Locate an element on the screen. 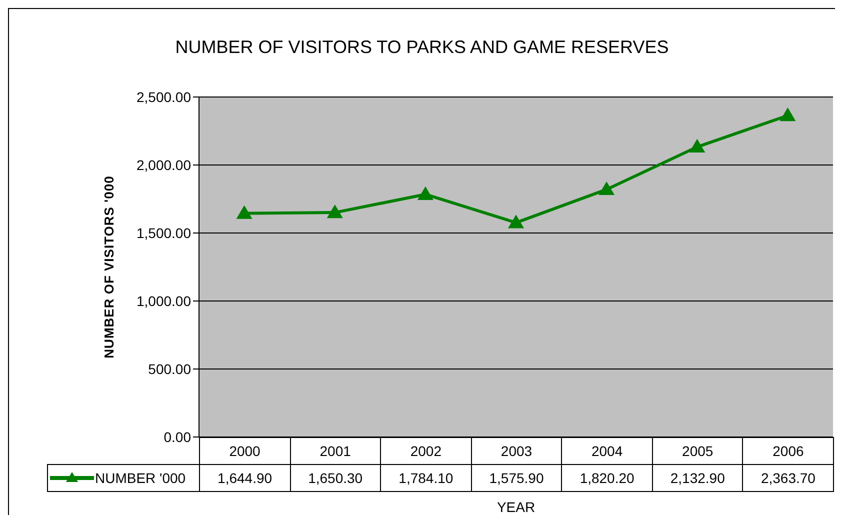 Image resolution: width=842 pixels, height=522 pixels. x-tick-label: 2006 is located at coordinates (788, 451).